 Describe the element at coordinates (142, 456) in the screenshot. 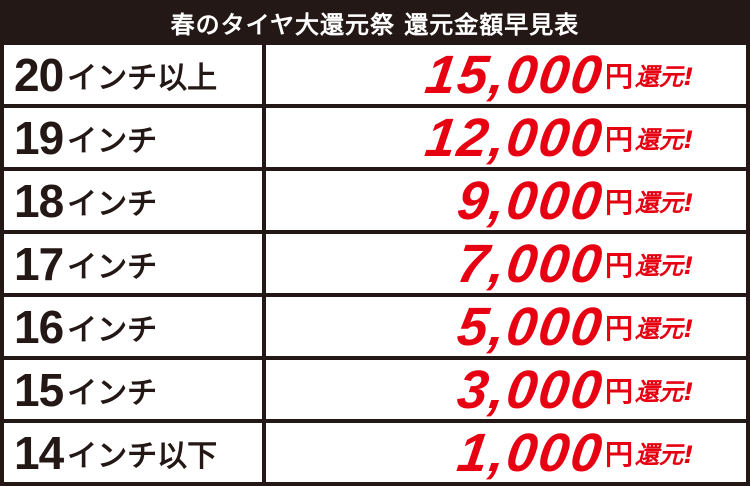

I see `tire-size-unit: インチ以下` at that location.